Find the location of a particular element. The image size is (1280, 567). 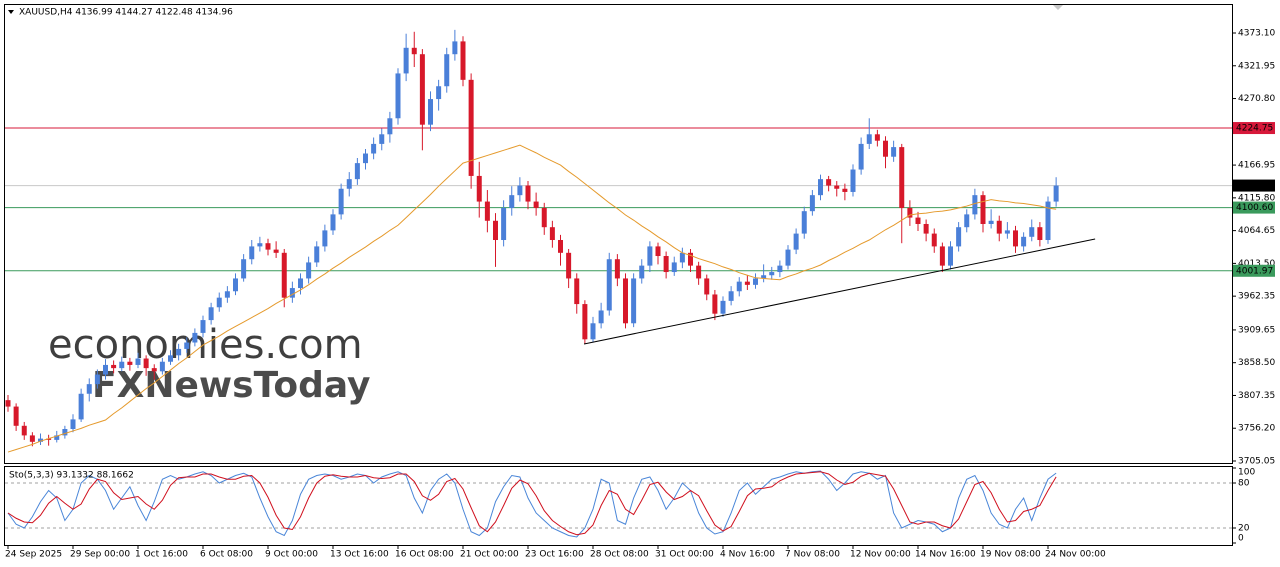

trendline is located at coordinates (839, 291).